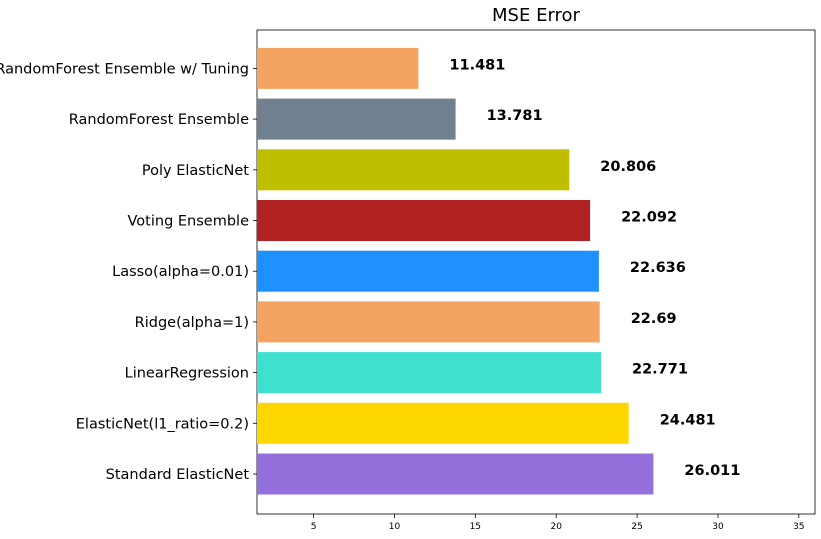  I want to click on category-label-2: LinearRegression, so click(187, 374).